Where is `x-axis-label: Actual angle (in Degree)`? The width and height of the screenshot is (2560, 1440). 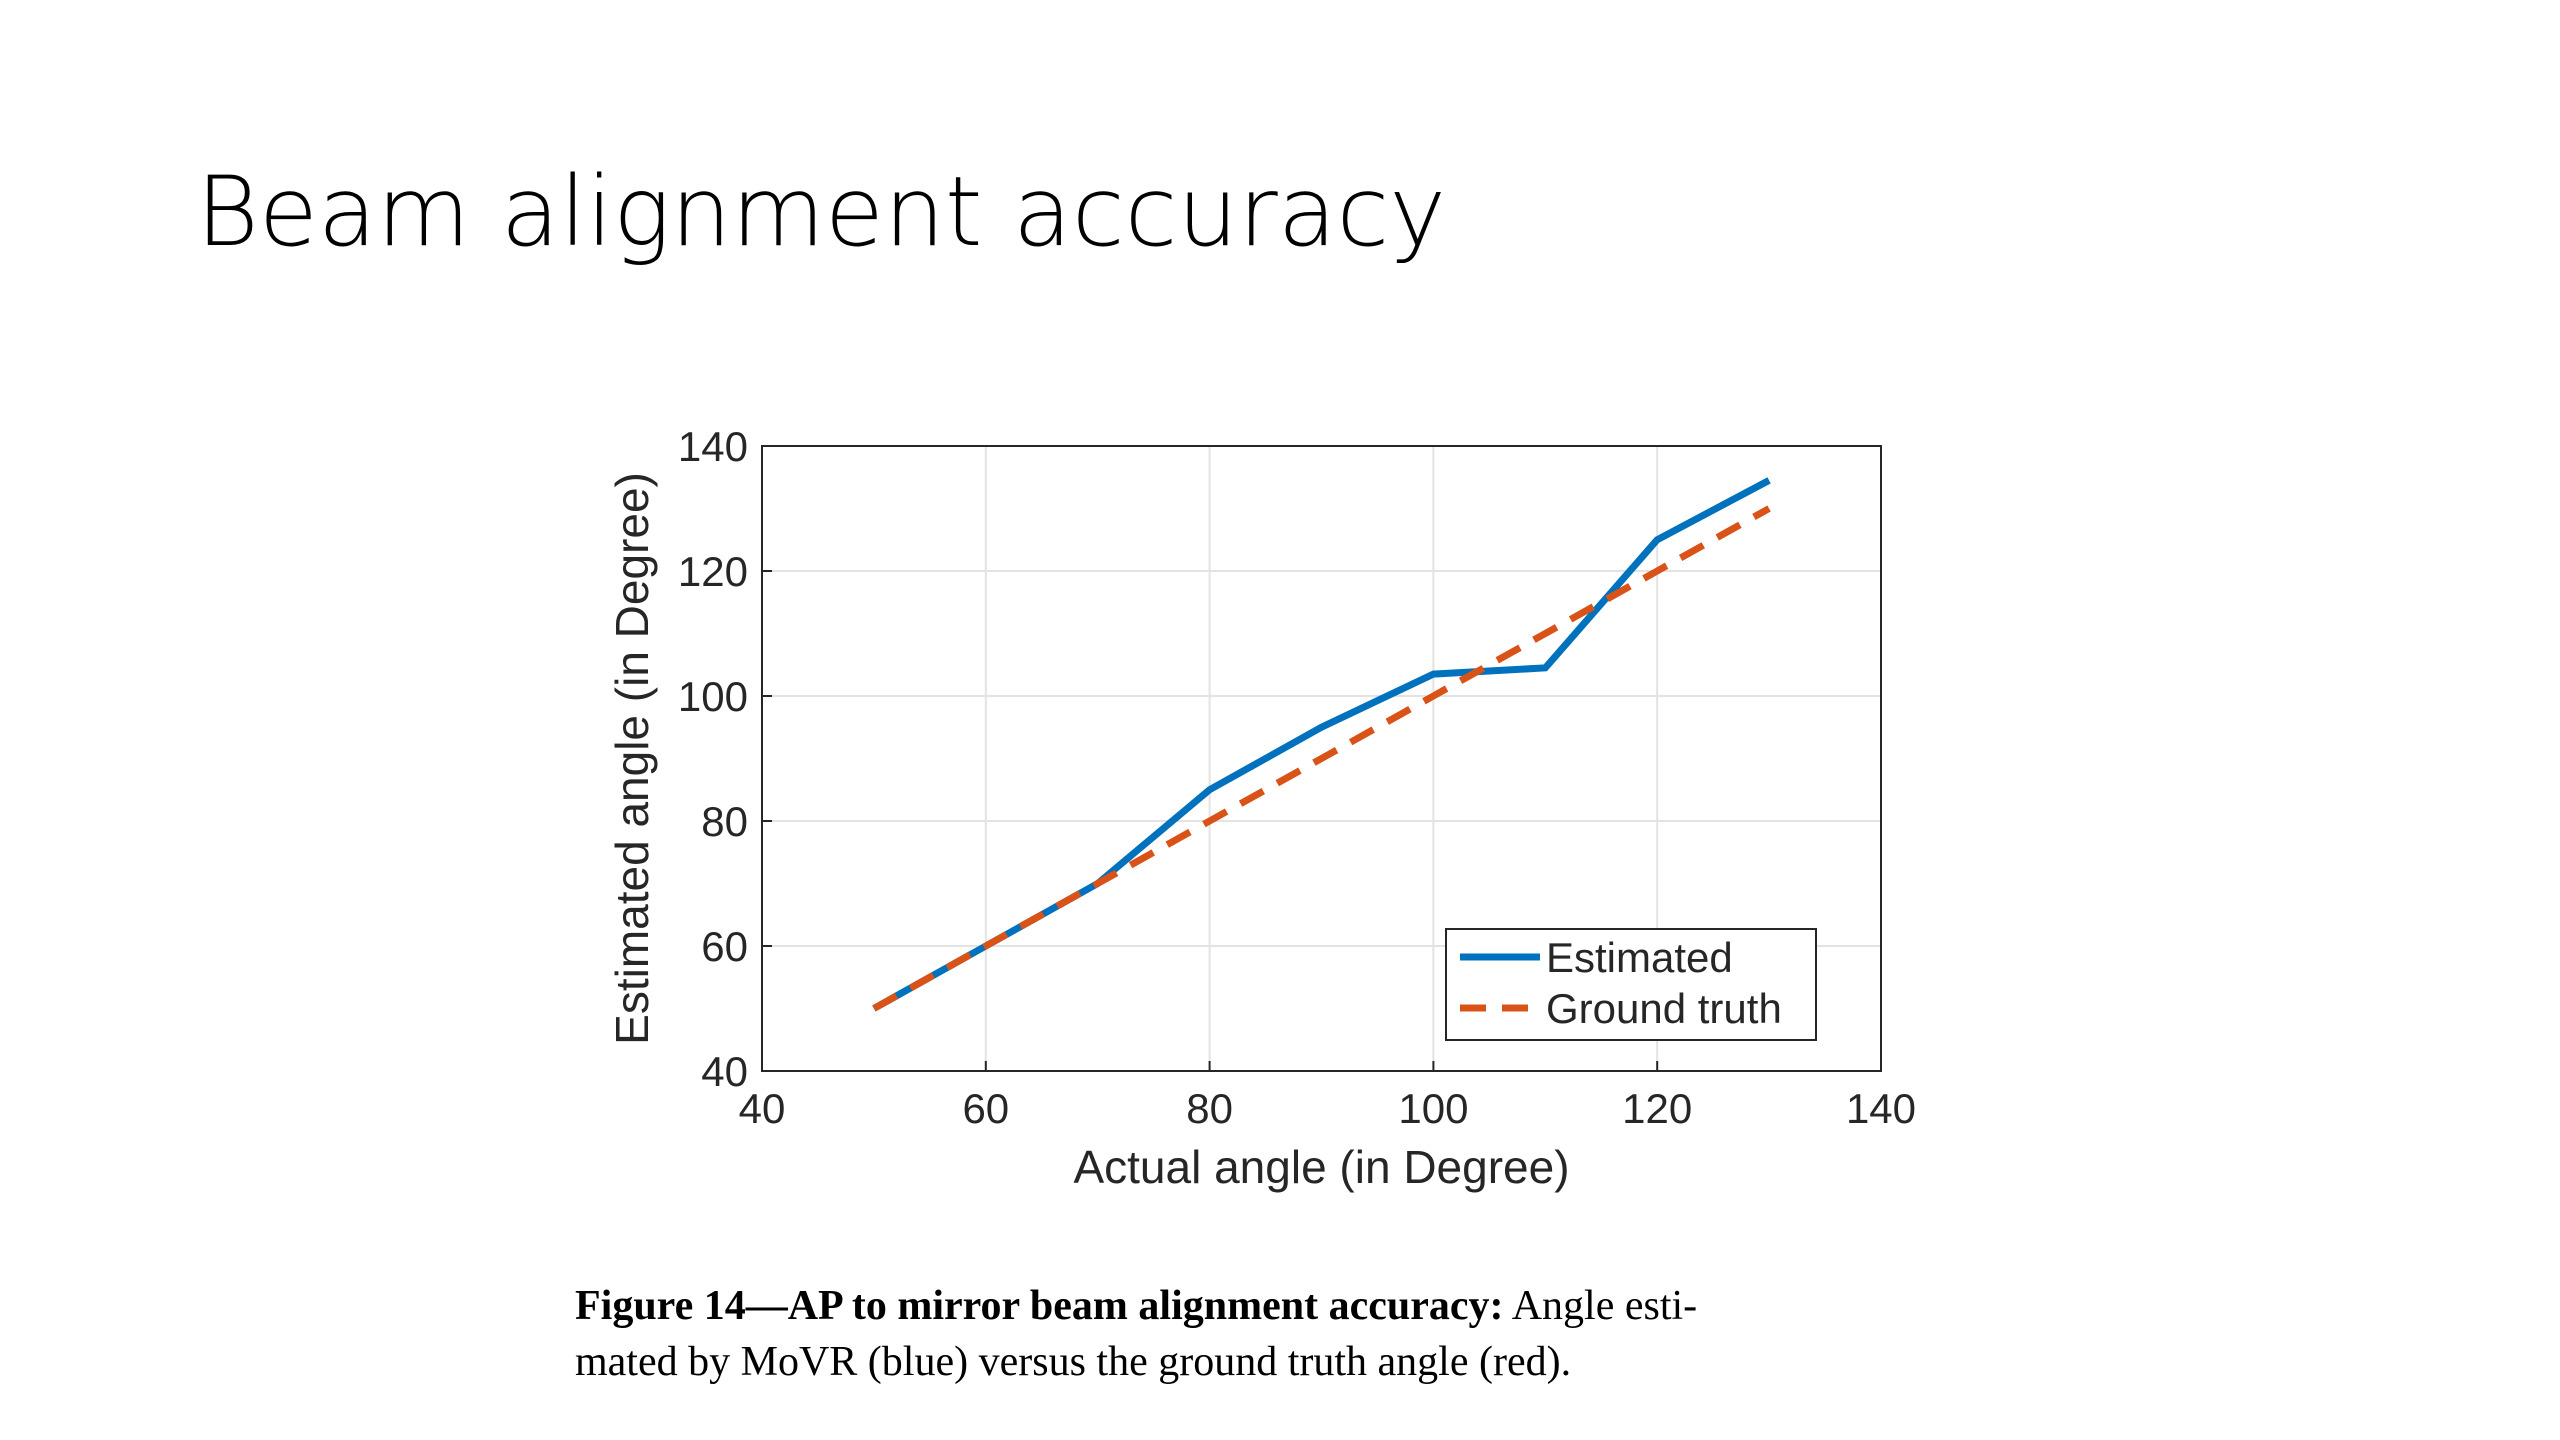 x-axis-label: Actual angle (in Degree) is located at coordinates (1321, 1167).